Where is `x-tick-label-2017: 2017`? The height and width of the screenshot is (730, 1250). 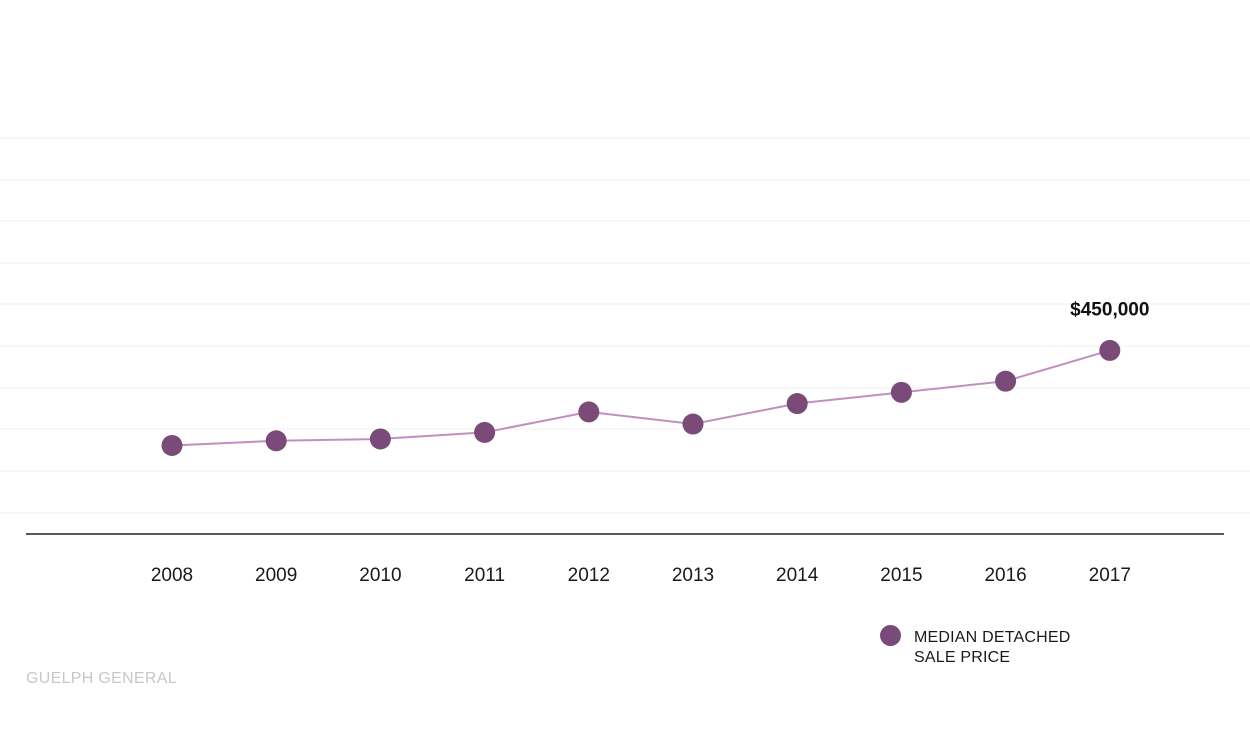 x-tick-label-2017: 2017 is located at coordinates (1110, 575).